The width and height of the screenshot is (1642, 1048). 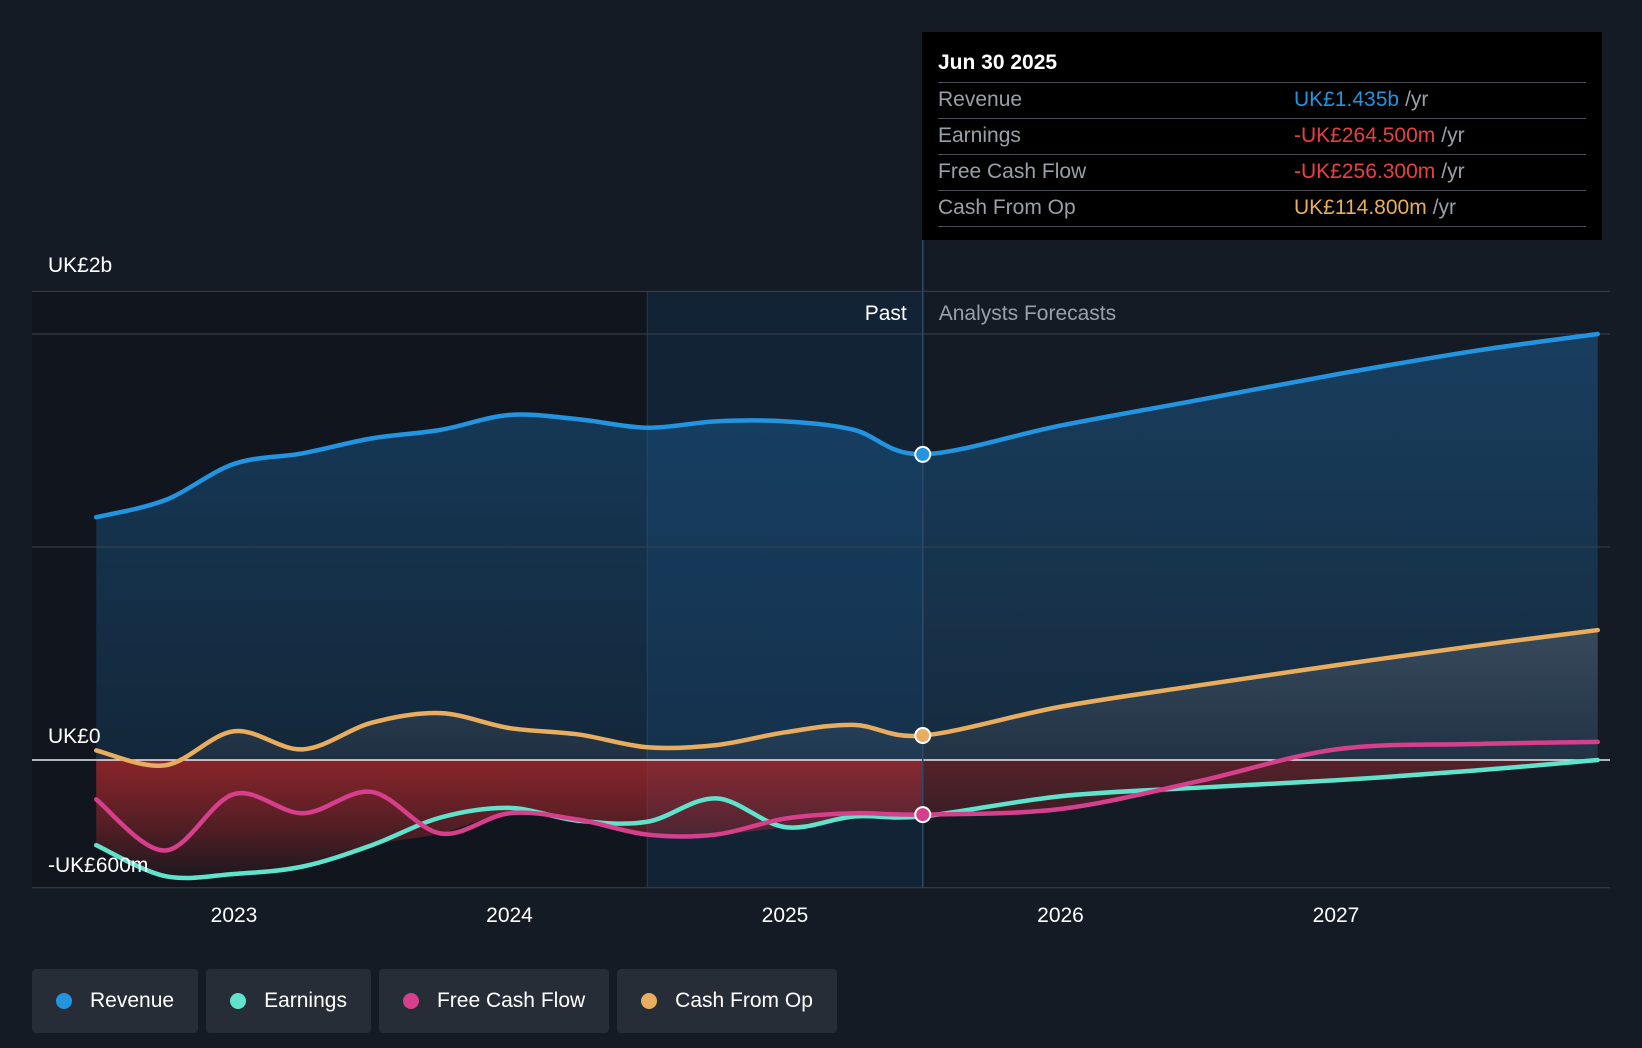 What do you see at coordinates (1360, 207) in the screenshot?
I see `tooltip-value: UK£114.800m` at bounding box center [1360, 207].